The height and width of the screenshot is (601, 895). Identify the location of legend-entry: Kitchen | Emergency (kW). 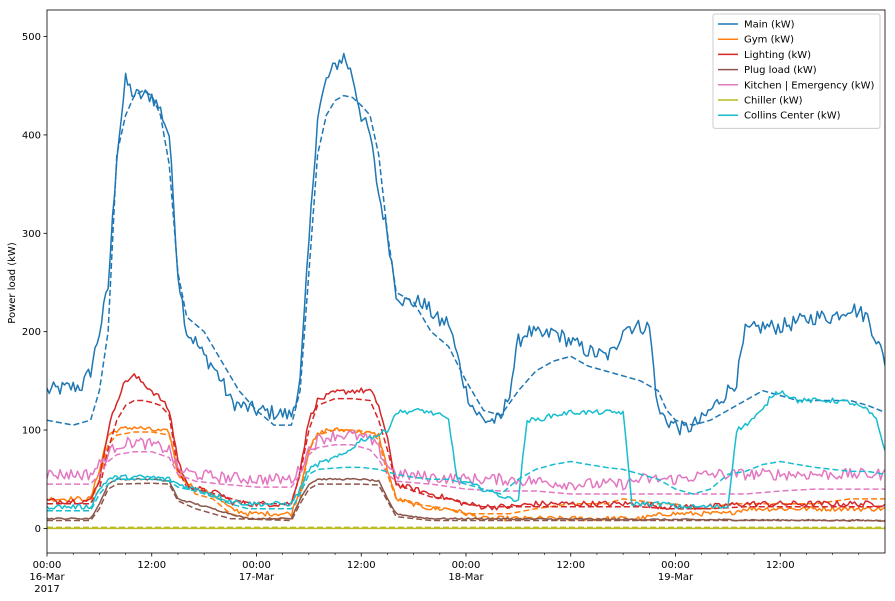
(809, 85).